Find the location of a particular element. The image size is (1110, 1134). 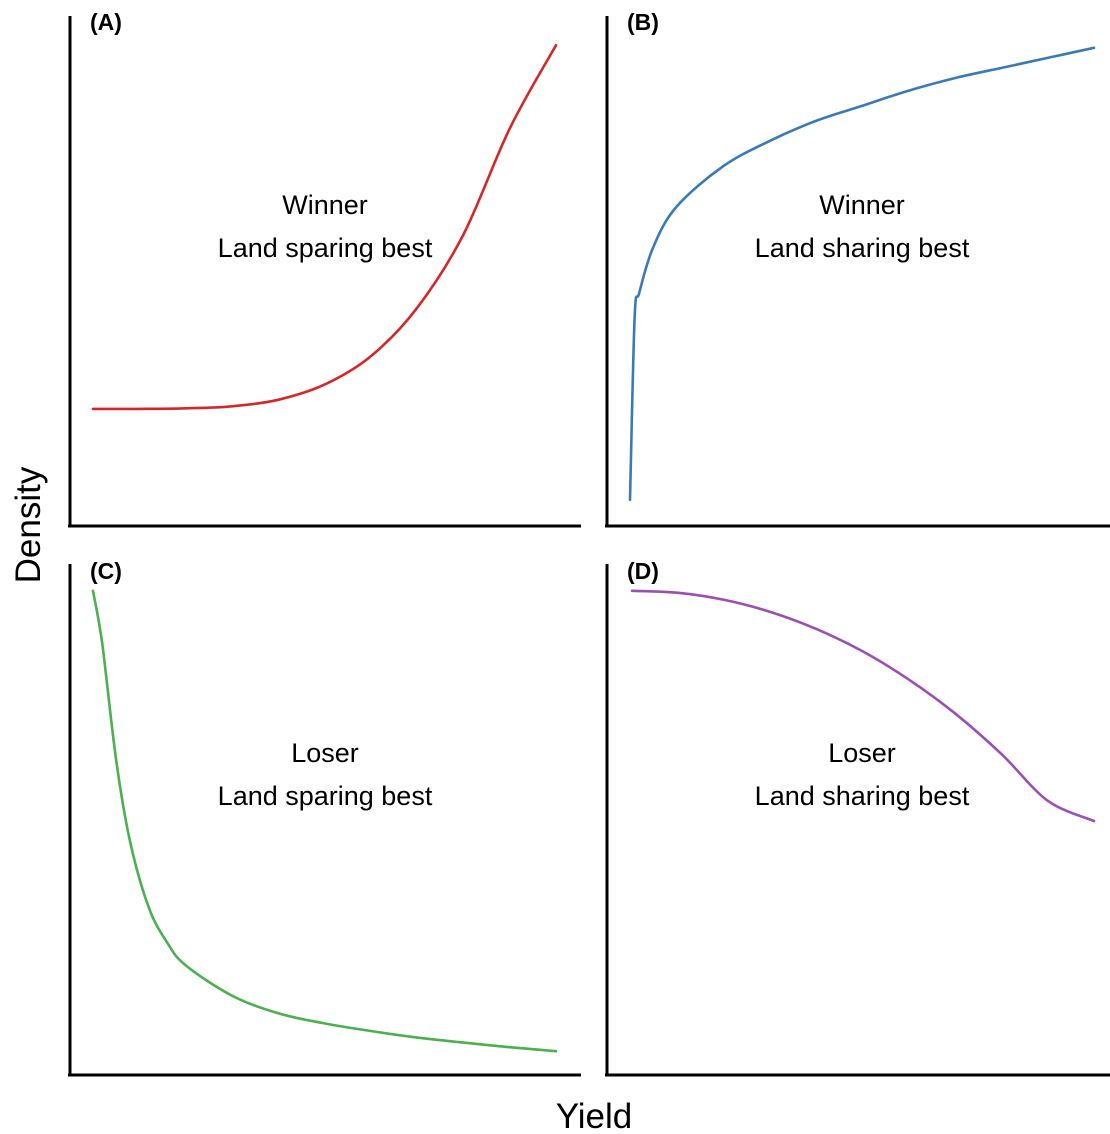

panel-c-label: (C) is located at coordinates (106, 571).